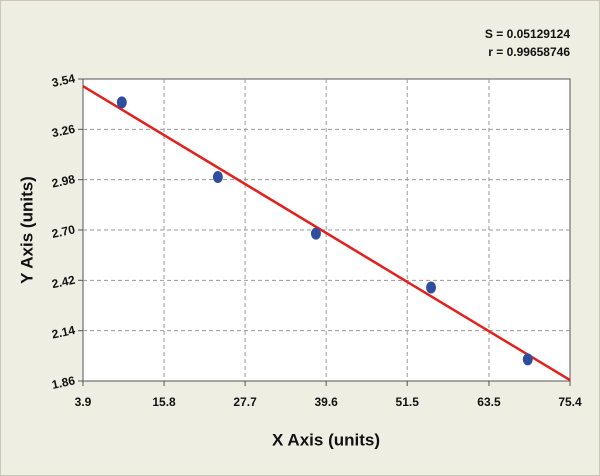 The width and height of the screenshot is (600, 476). What do you see at coordinates (64, 332) in the screenshot?
I see `y-tick-label: 2.14` at bounding box center [64, 332].